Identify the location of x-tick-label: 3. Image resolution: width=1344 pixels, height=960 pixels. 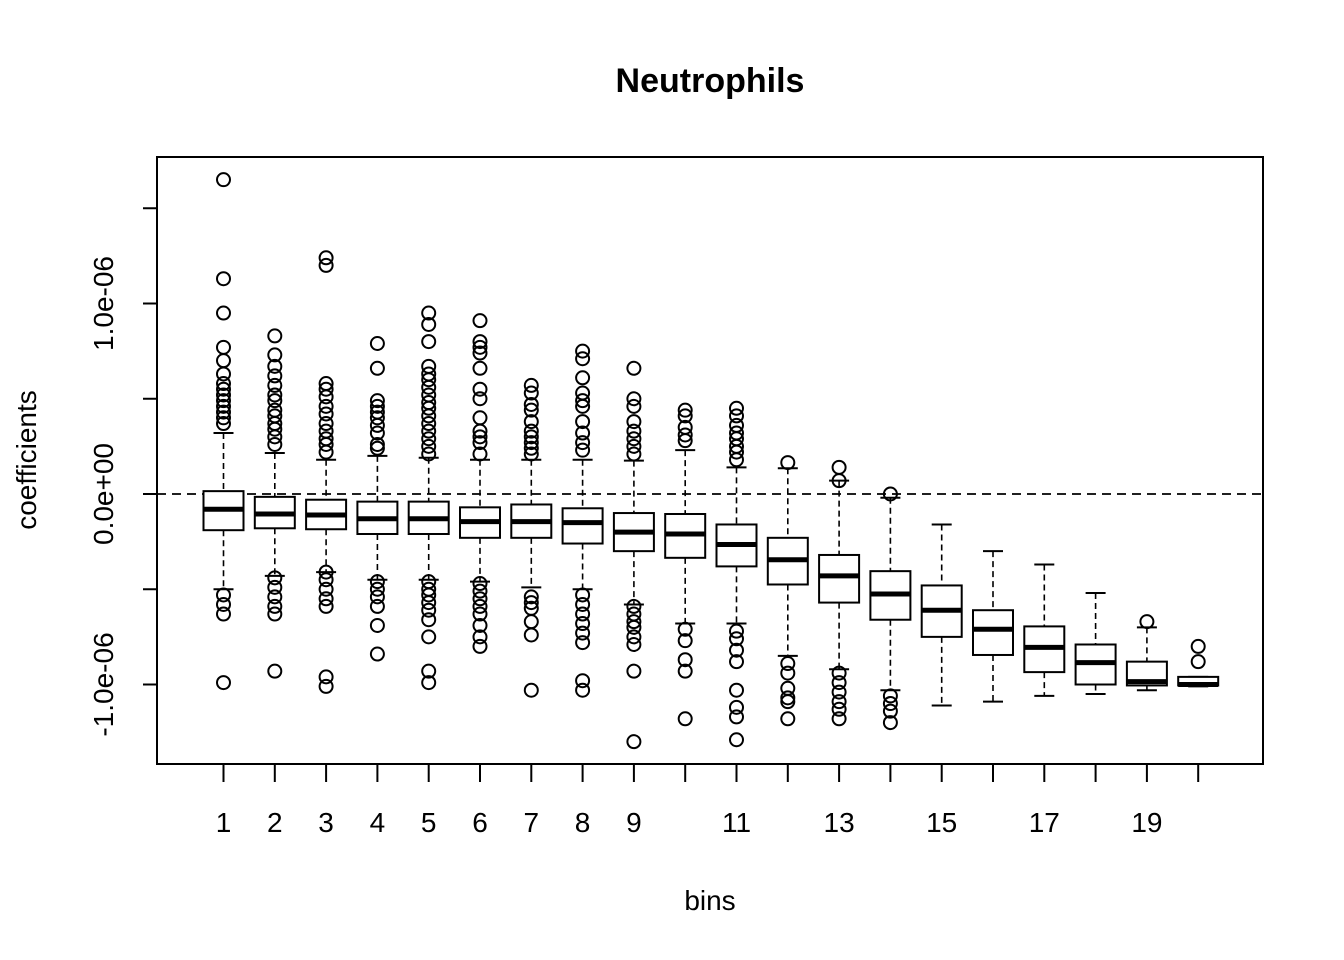
(326, 822).